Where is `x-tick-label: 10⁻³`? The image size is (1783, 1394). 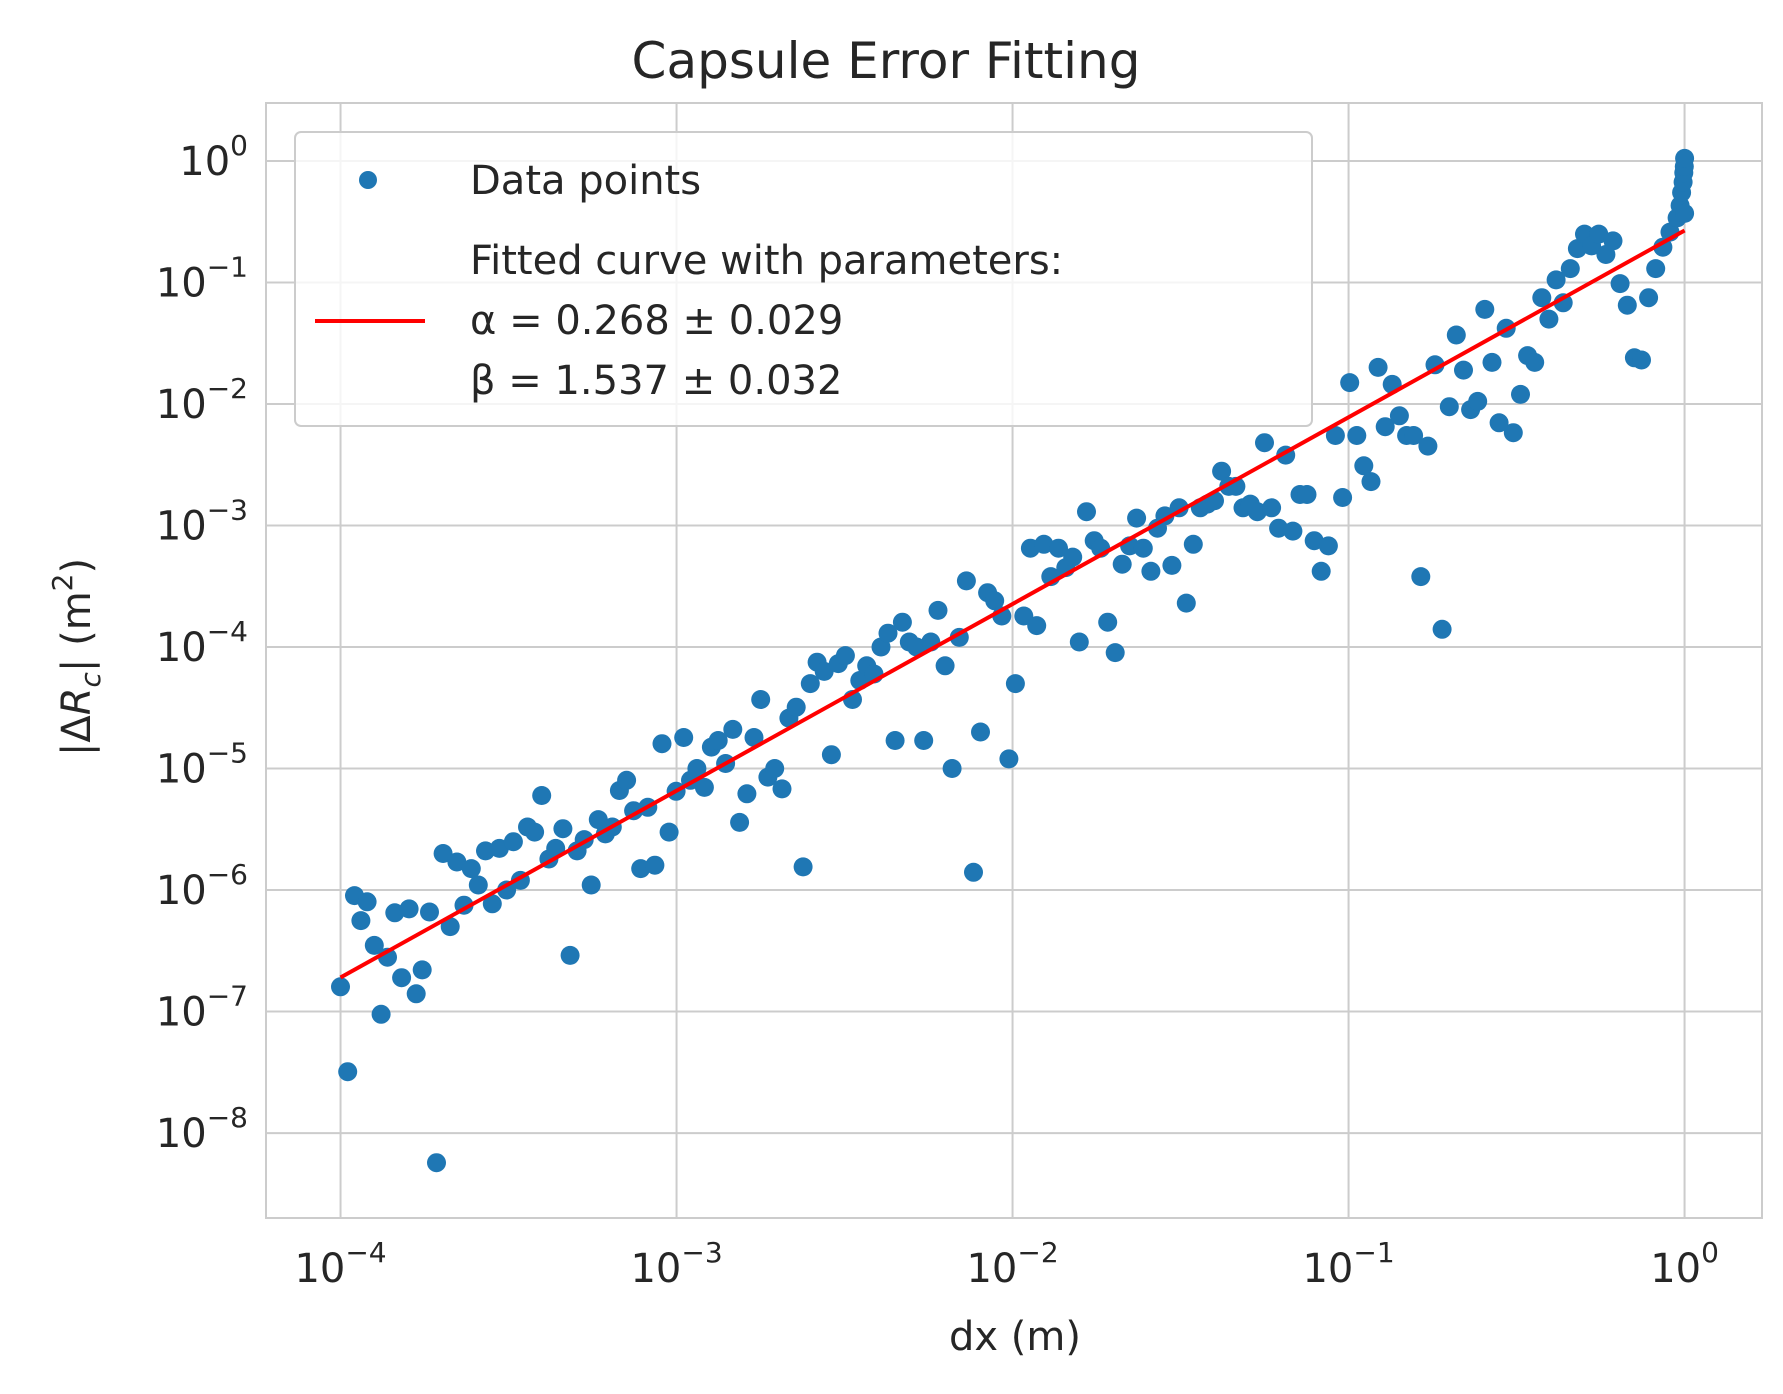
x-tick-label: 10⁻³ is located at coordinates (676, 1264).